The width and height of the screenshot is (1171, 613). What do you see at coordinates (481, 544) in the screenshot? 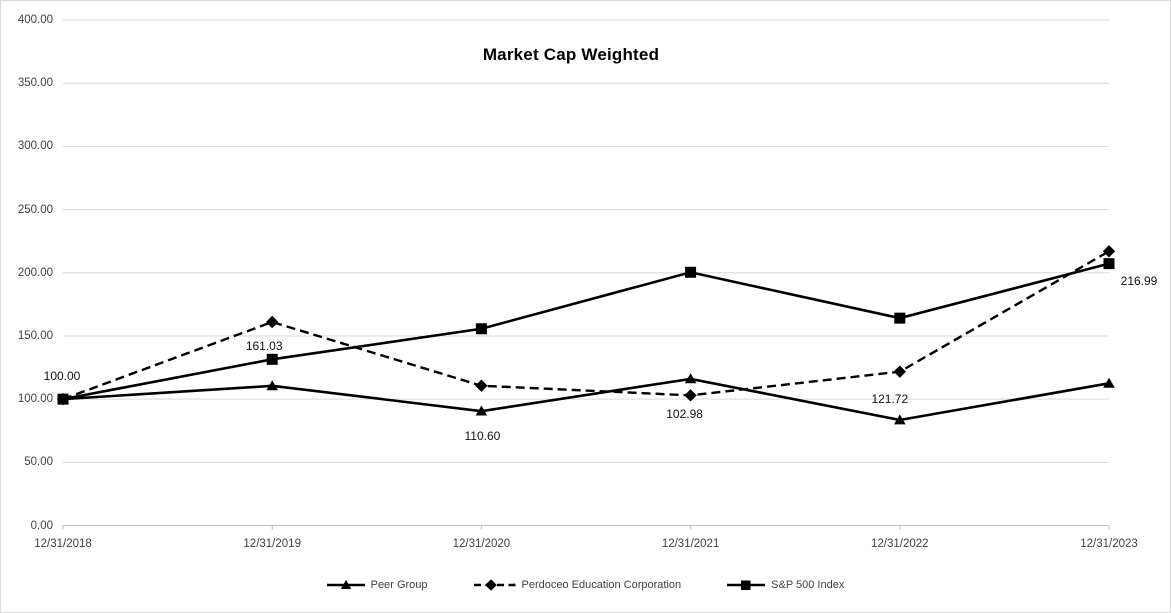
I see `x-axis-tick-label: 12/31/2020` at bounding box center [481, 544].